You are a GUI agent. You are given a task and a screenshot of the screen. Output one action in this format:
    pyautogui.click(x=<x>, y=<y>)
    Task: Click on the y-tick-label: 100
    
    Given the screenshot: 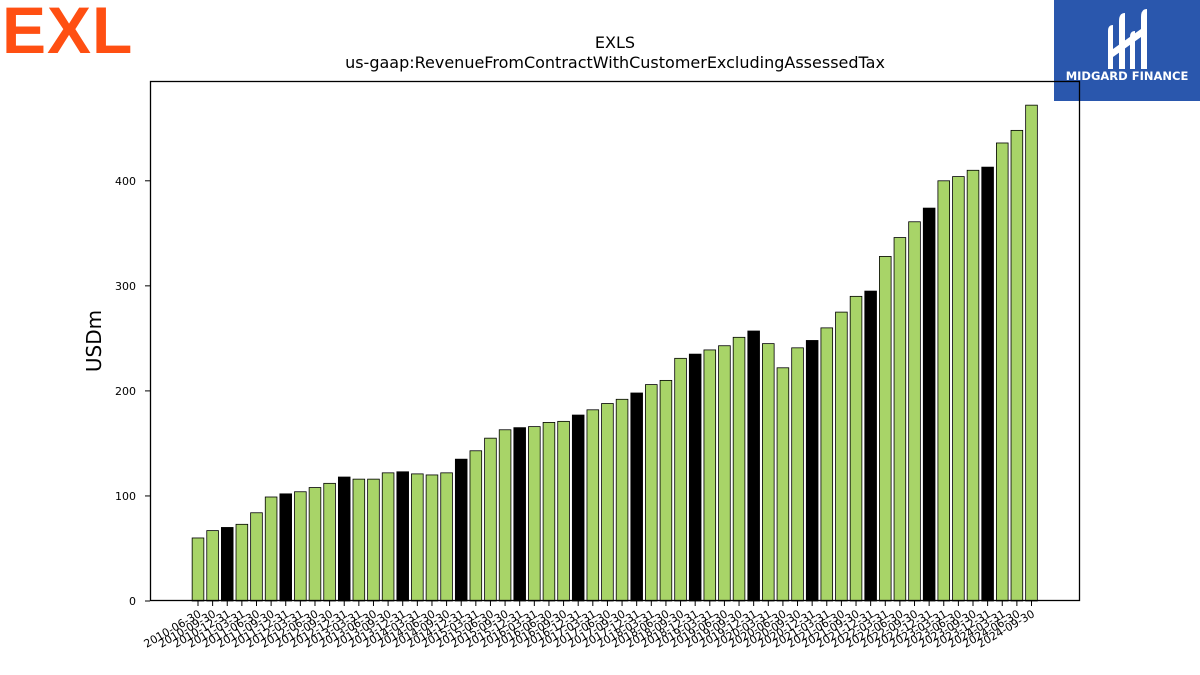 What is the action you would take?
    pyautogui.click(x=125, y=496)
    